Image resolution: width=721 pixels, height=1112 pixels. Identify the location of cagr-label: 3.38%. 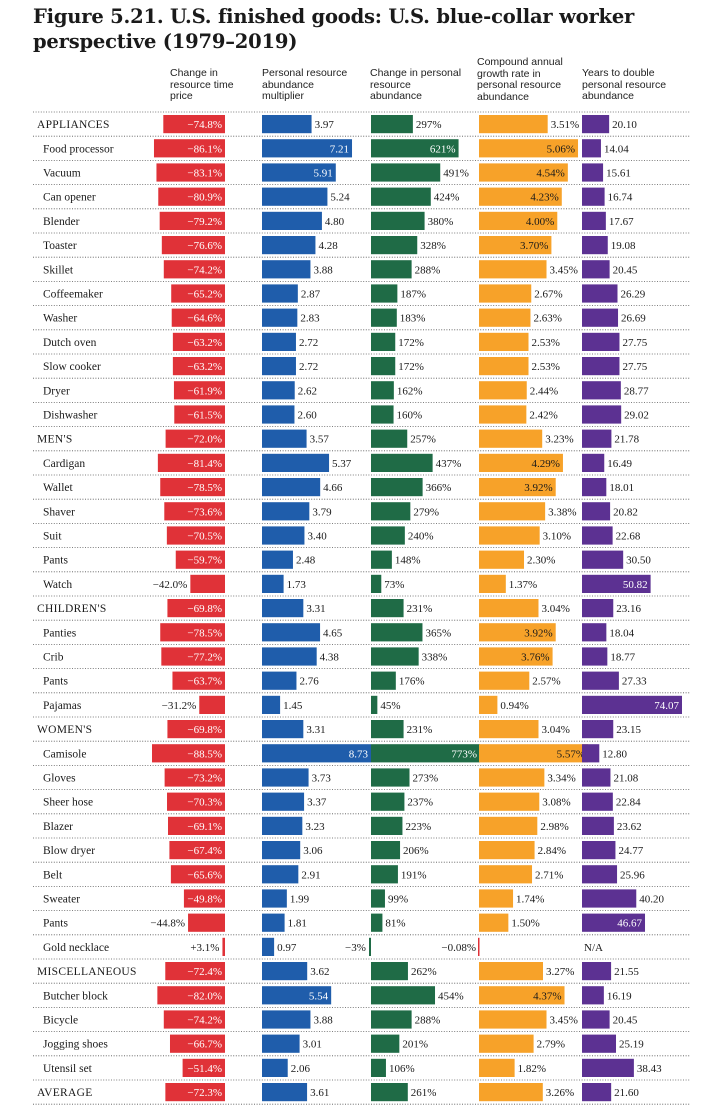
(562, 512).